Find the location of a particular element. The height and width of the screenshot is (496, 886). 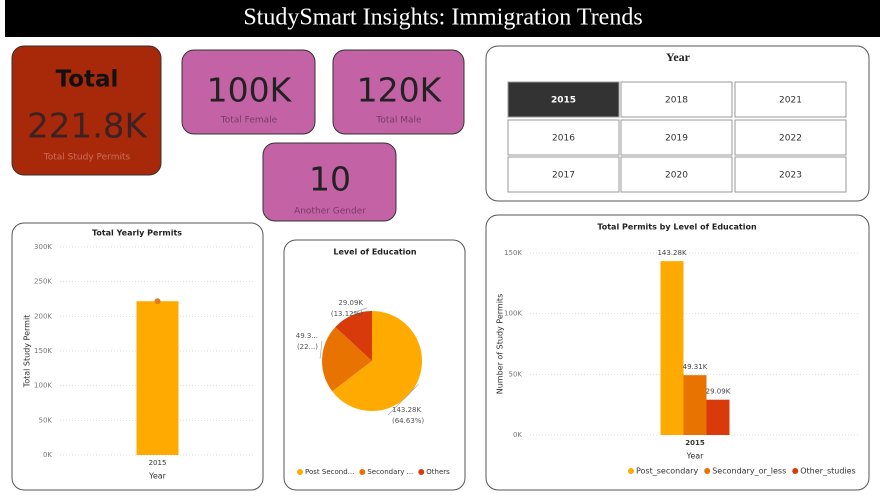

percent-label: (13.12%) is located at coordinates (347, 314).